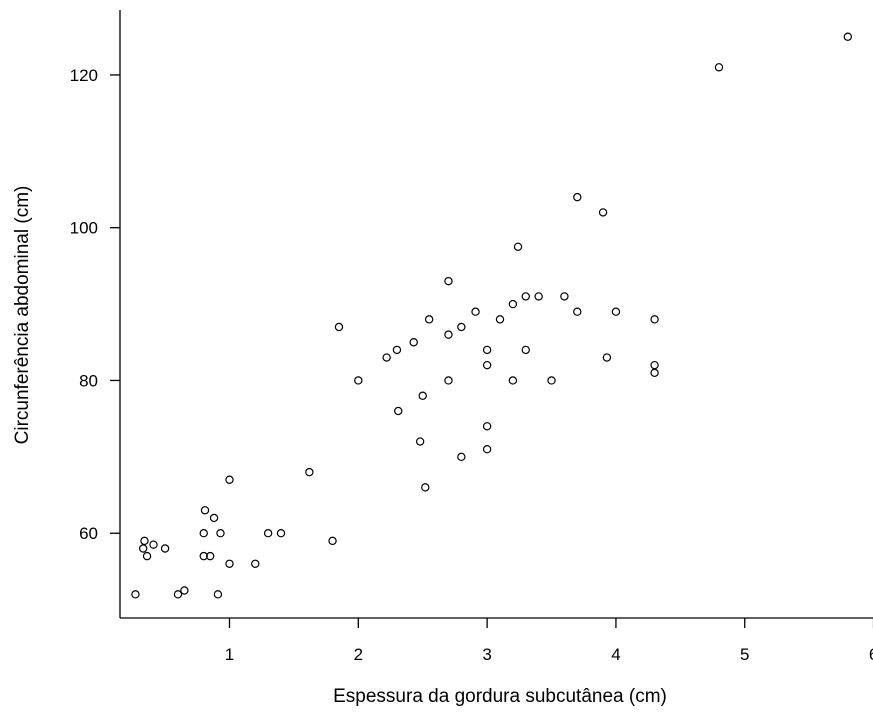  I want to click on x-axis-ticks: 1 2 3 4 5 6, so click(549, 641).